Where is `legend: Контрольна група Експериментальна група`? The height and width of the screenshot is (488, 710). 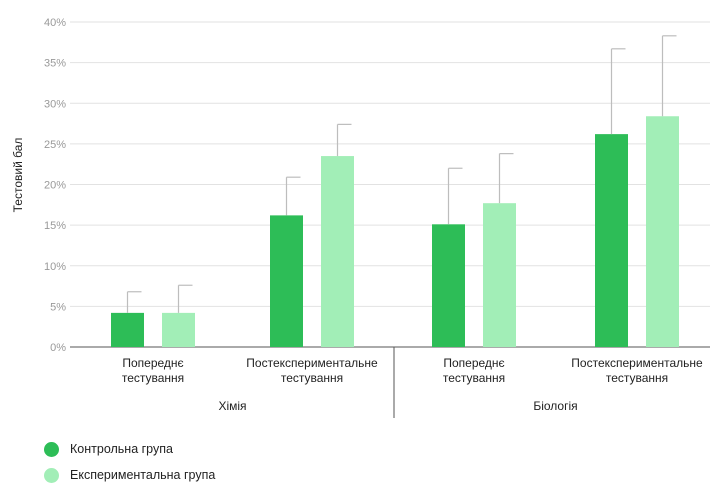
legend: Контрольна група Експериментальна група is located at coordinates (129, 462).